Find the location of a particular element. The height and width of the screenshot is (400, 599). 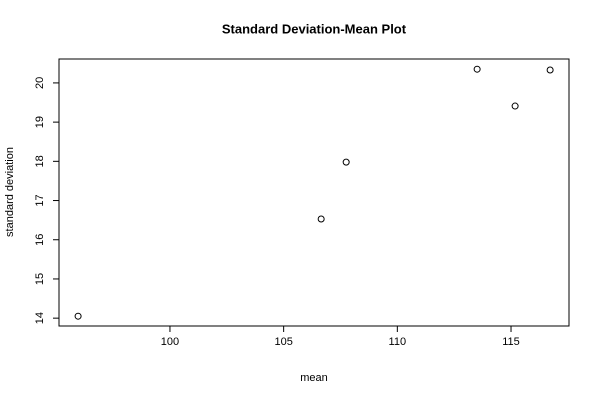

y-tick-label: 18 is located at coordinates (40, 161).